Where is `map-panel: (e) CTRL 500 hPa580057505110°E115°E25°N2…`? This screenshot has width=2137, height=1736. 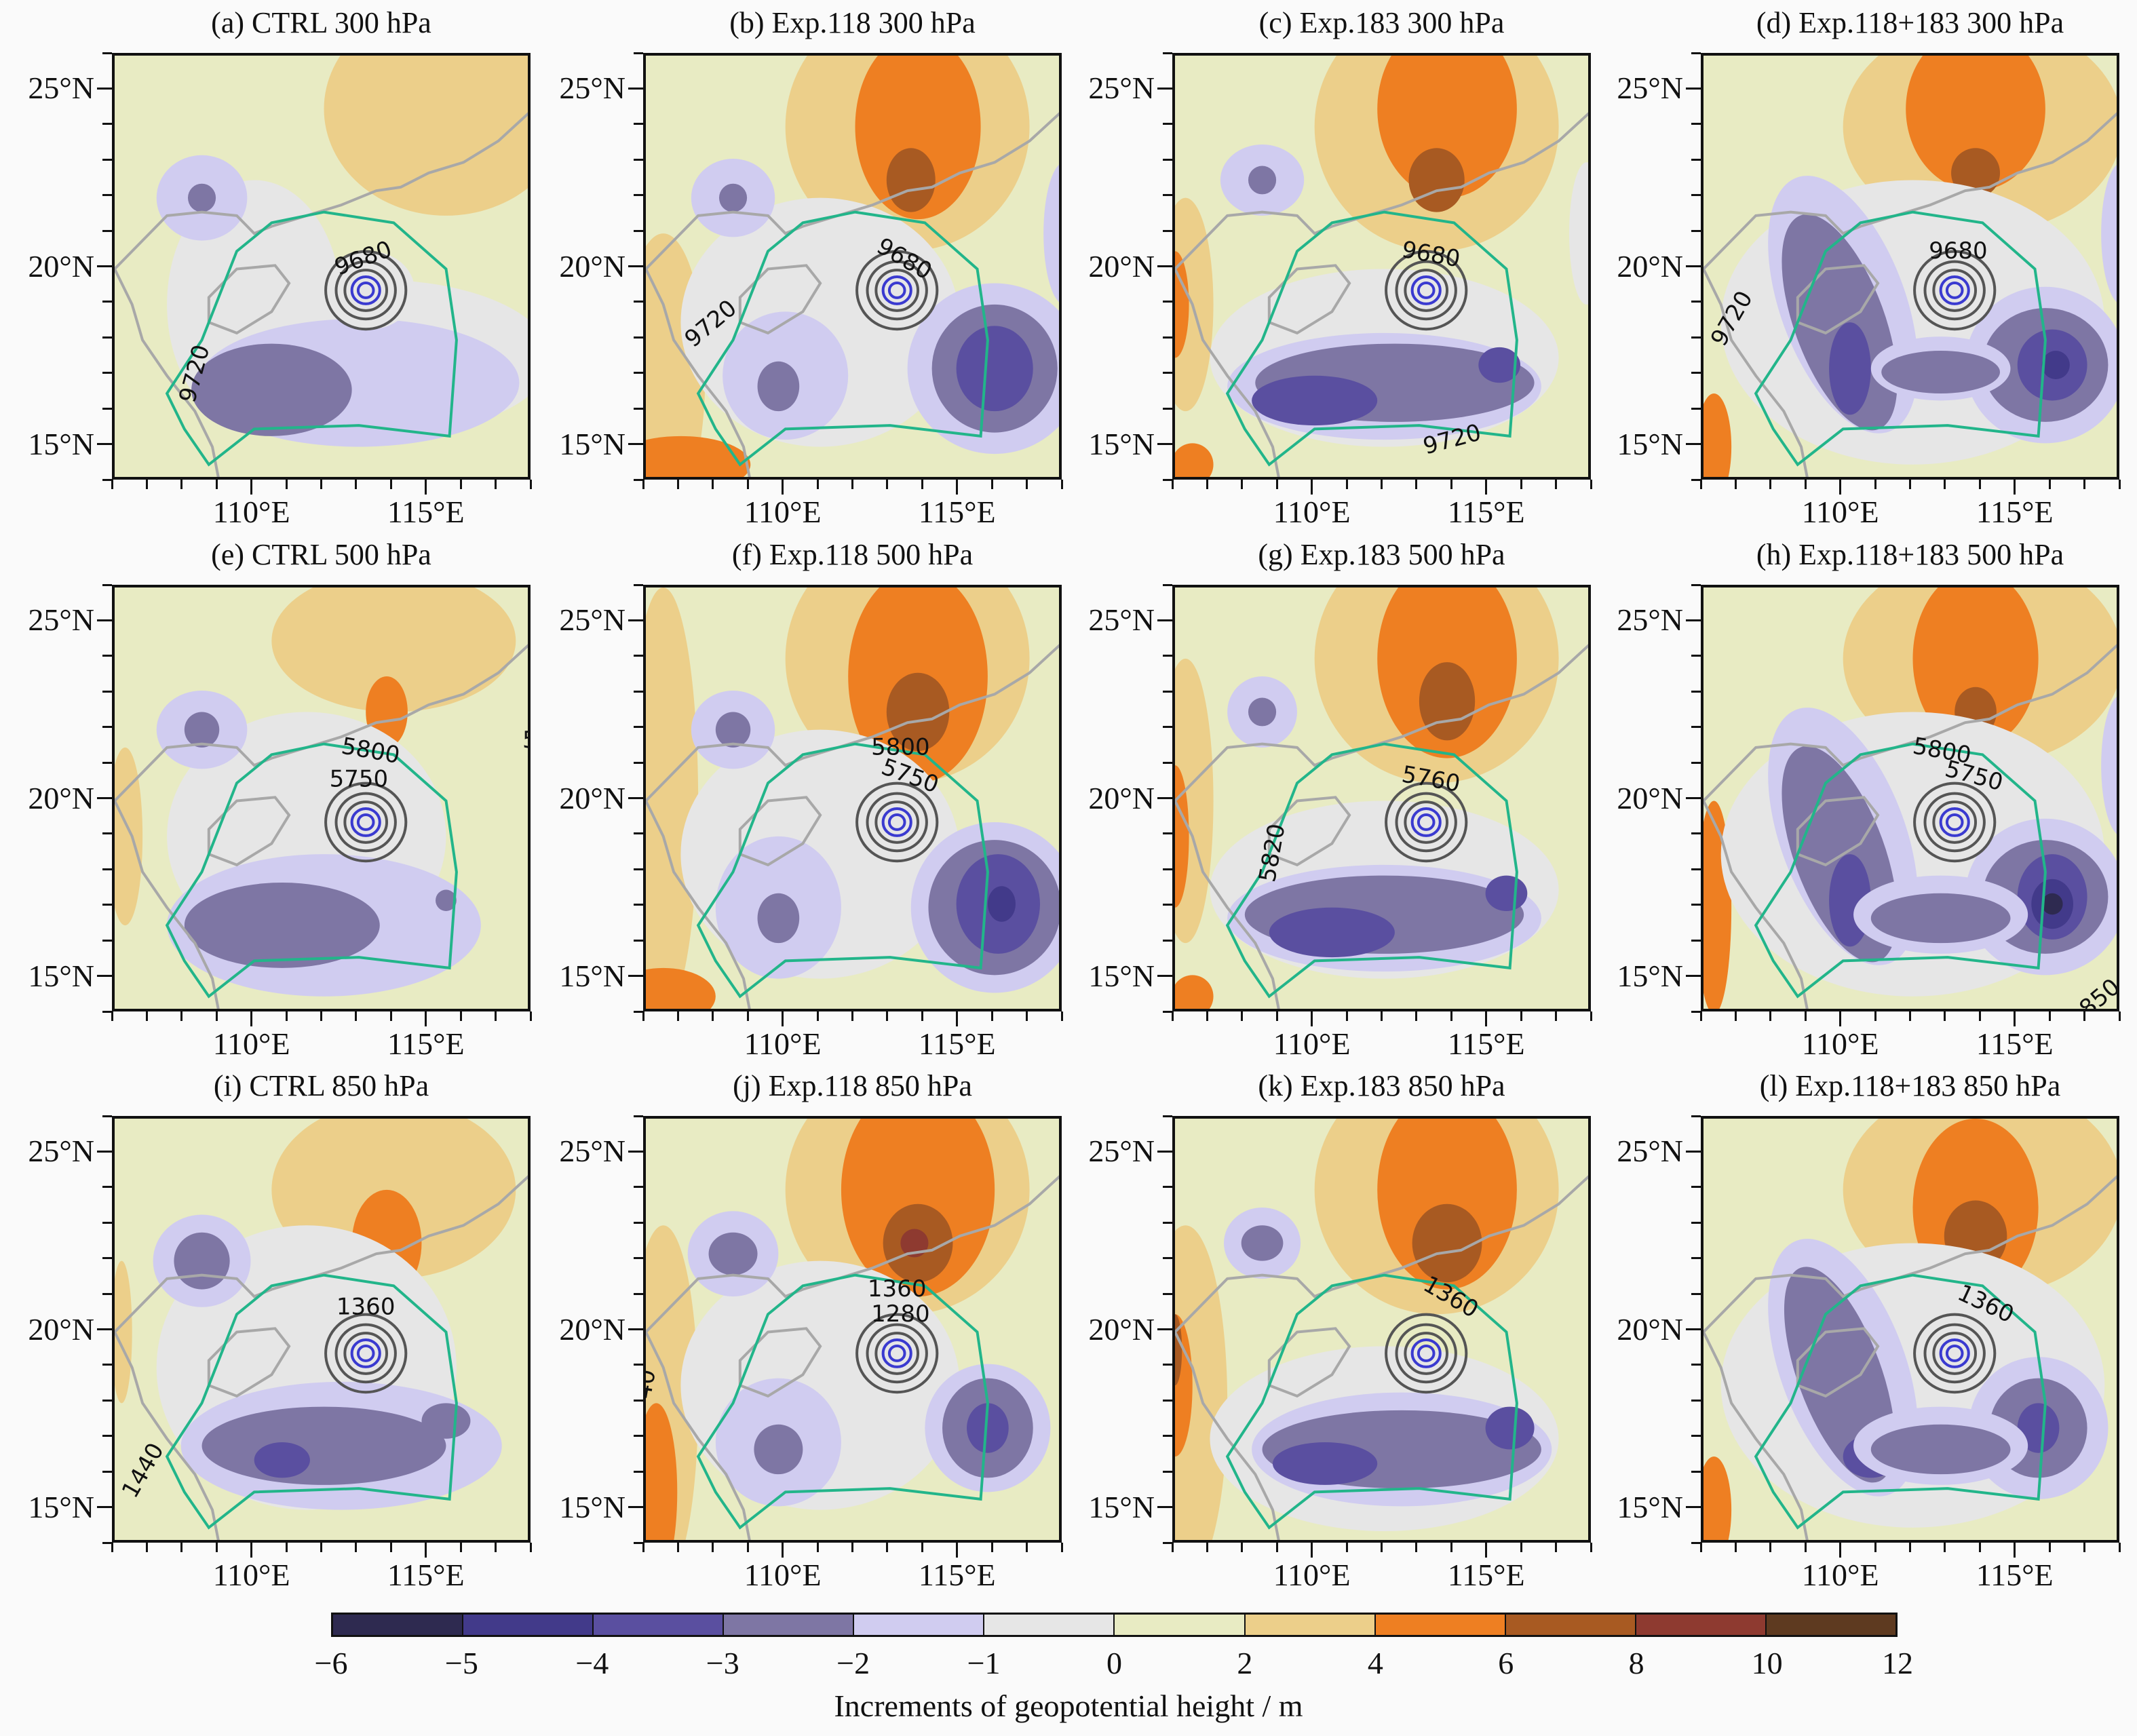 map-panel: (e) CTRL 500 hPa580057505110°E115°E25°N2… is located at coordinates (280, 799).